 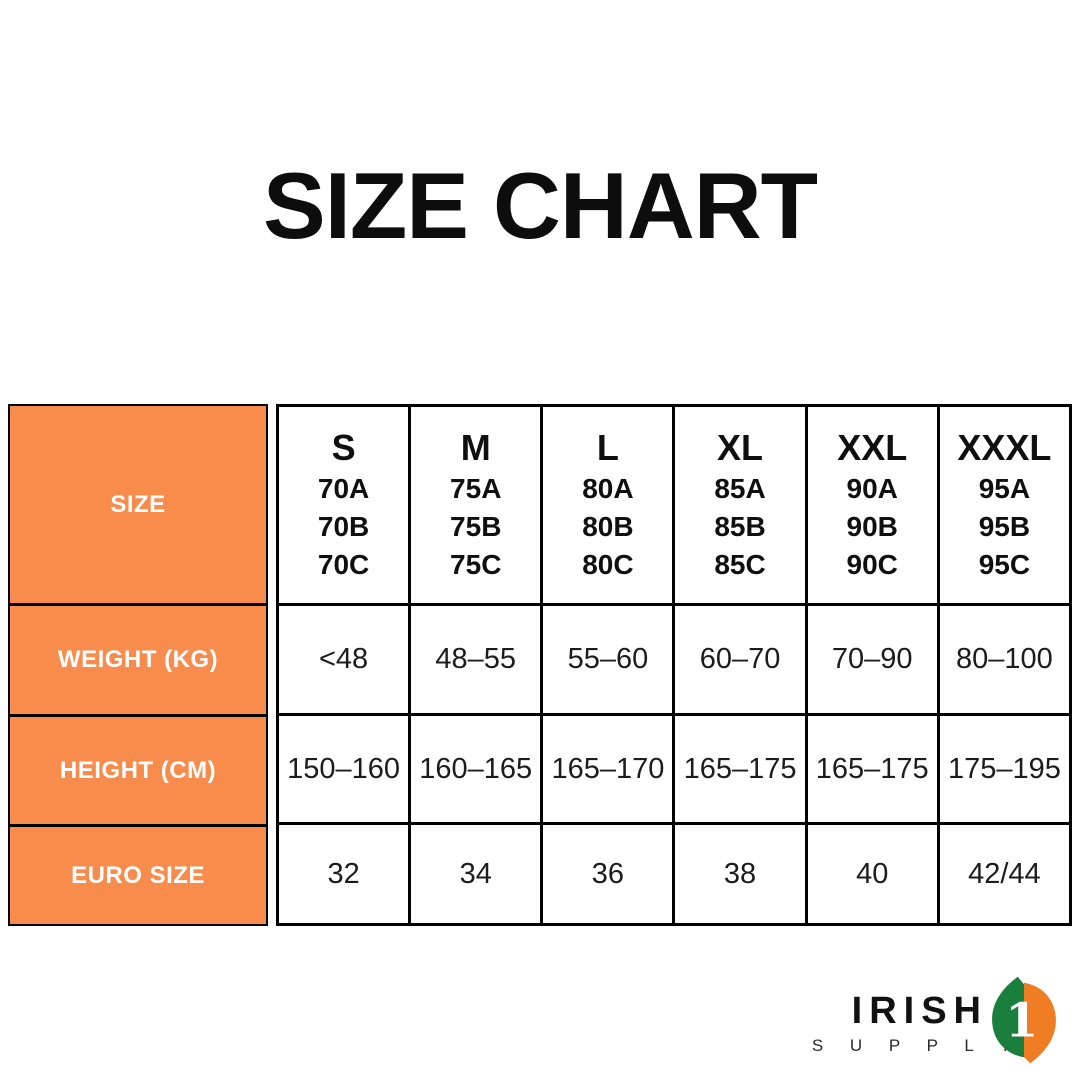 What do you see at coordinates (916, 1045) in the screenshot?
I see `logo-sub-text: S U P P L Y` at bounding box center [916, 1045].